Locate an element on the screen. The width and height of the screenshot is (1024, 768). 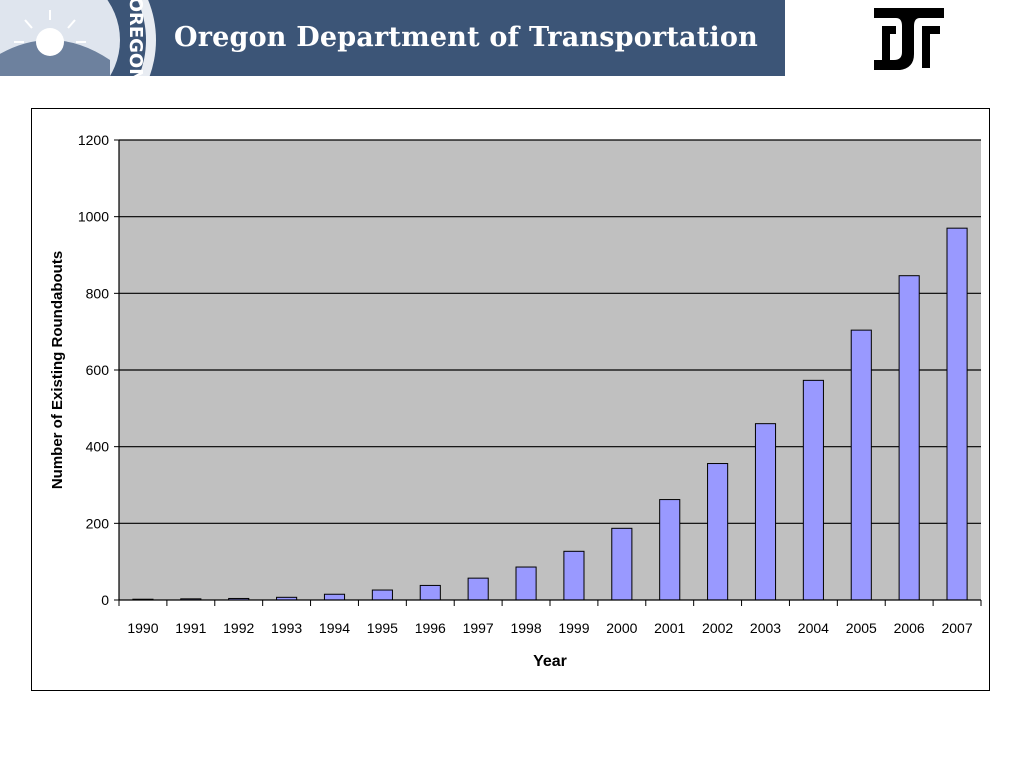
bar-1994 is located at coordinates (334, 597).